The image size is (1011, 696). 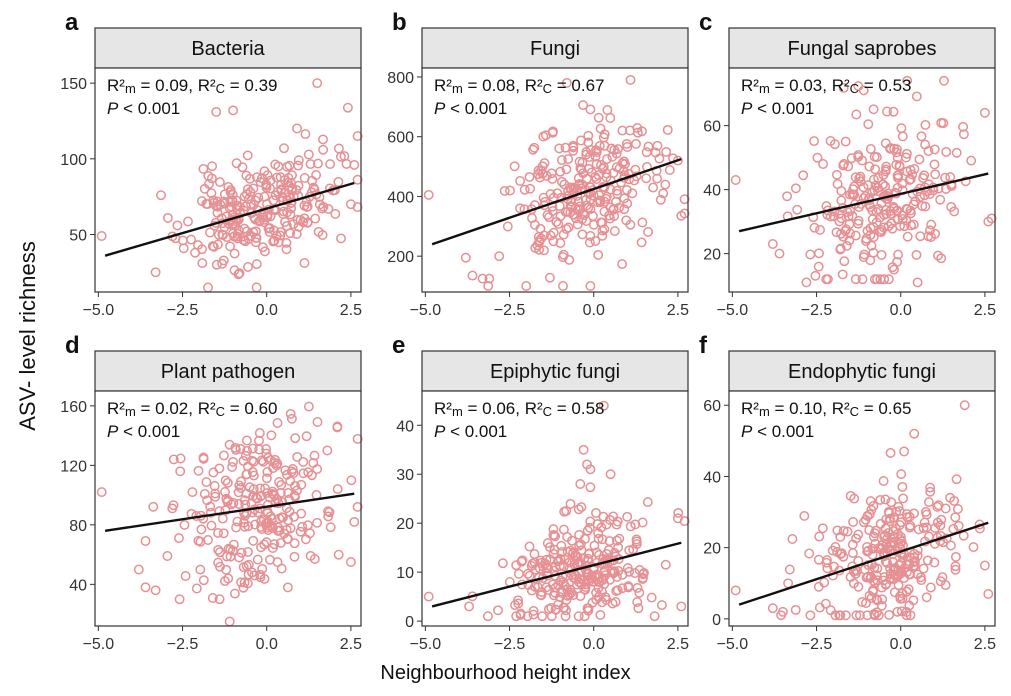 I want to click on points, so click(x=862, y=510).